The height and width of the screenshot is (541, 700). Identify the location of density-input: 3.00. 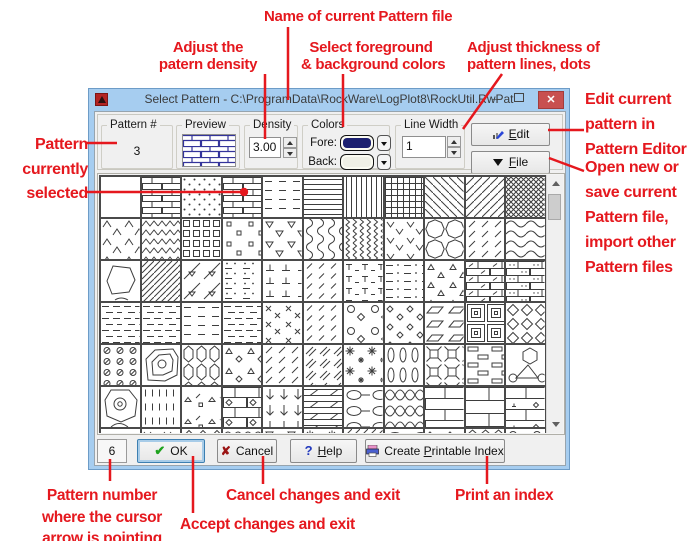
(265, 147).